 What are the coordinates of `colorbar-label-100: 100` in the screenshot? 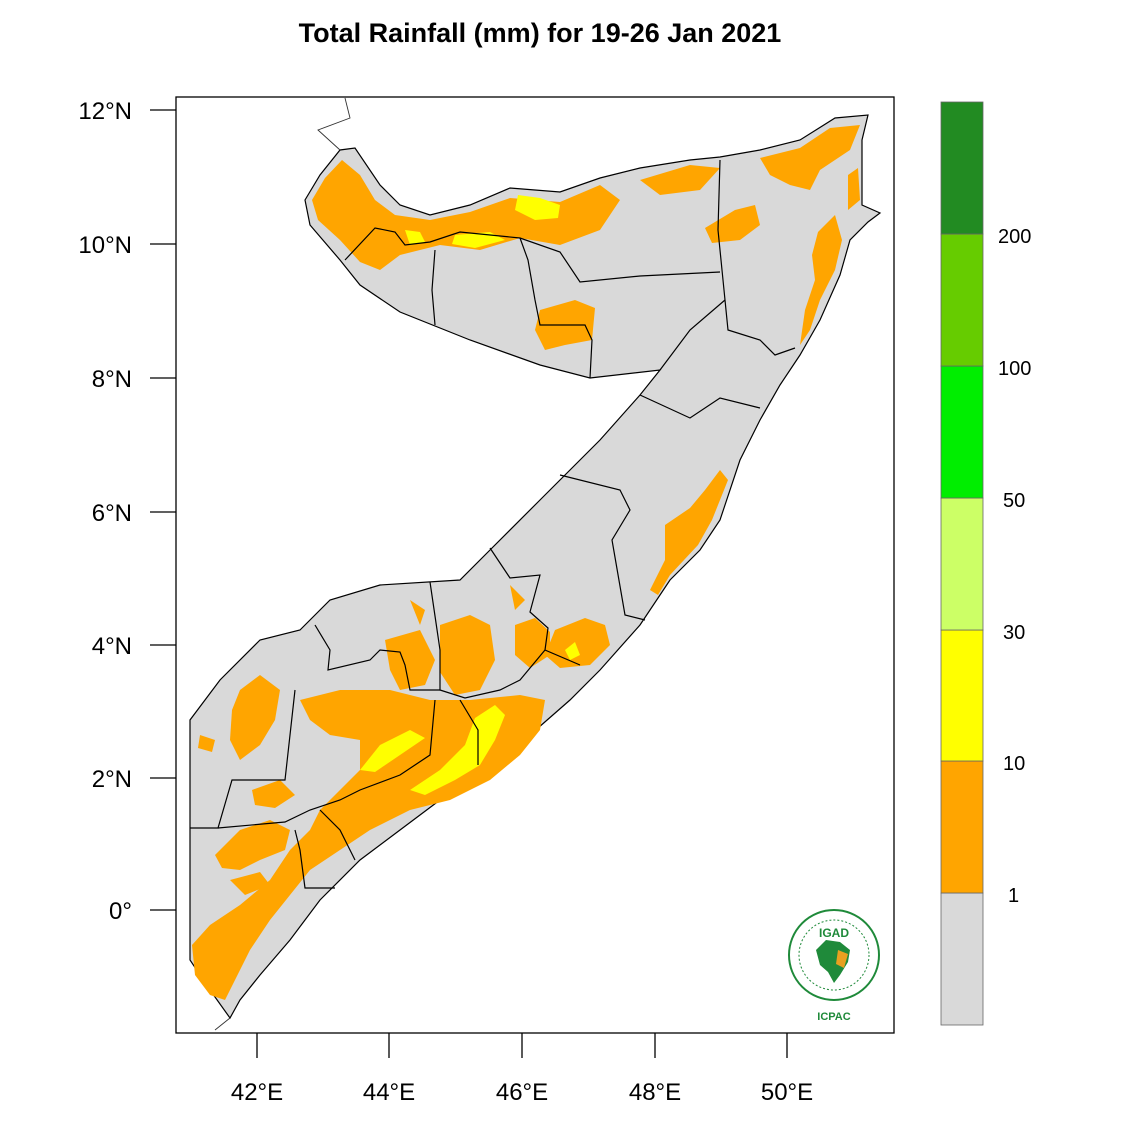 It's located at (1014, 369).